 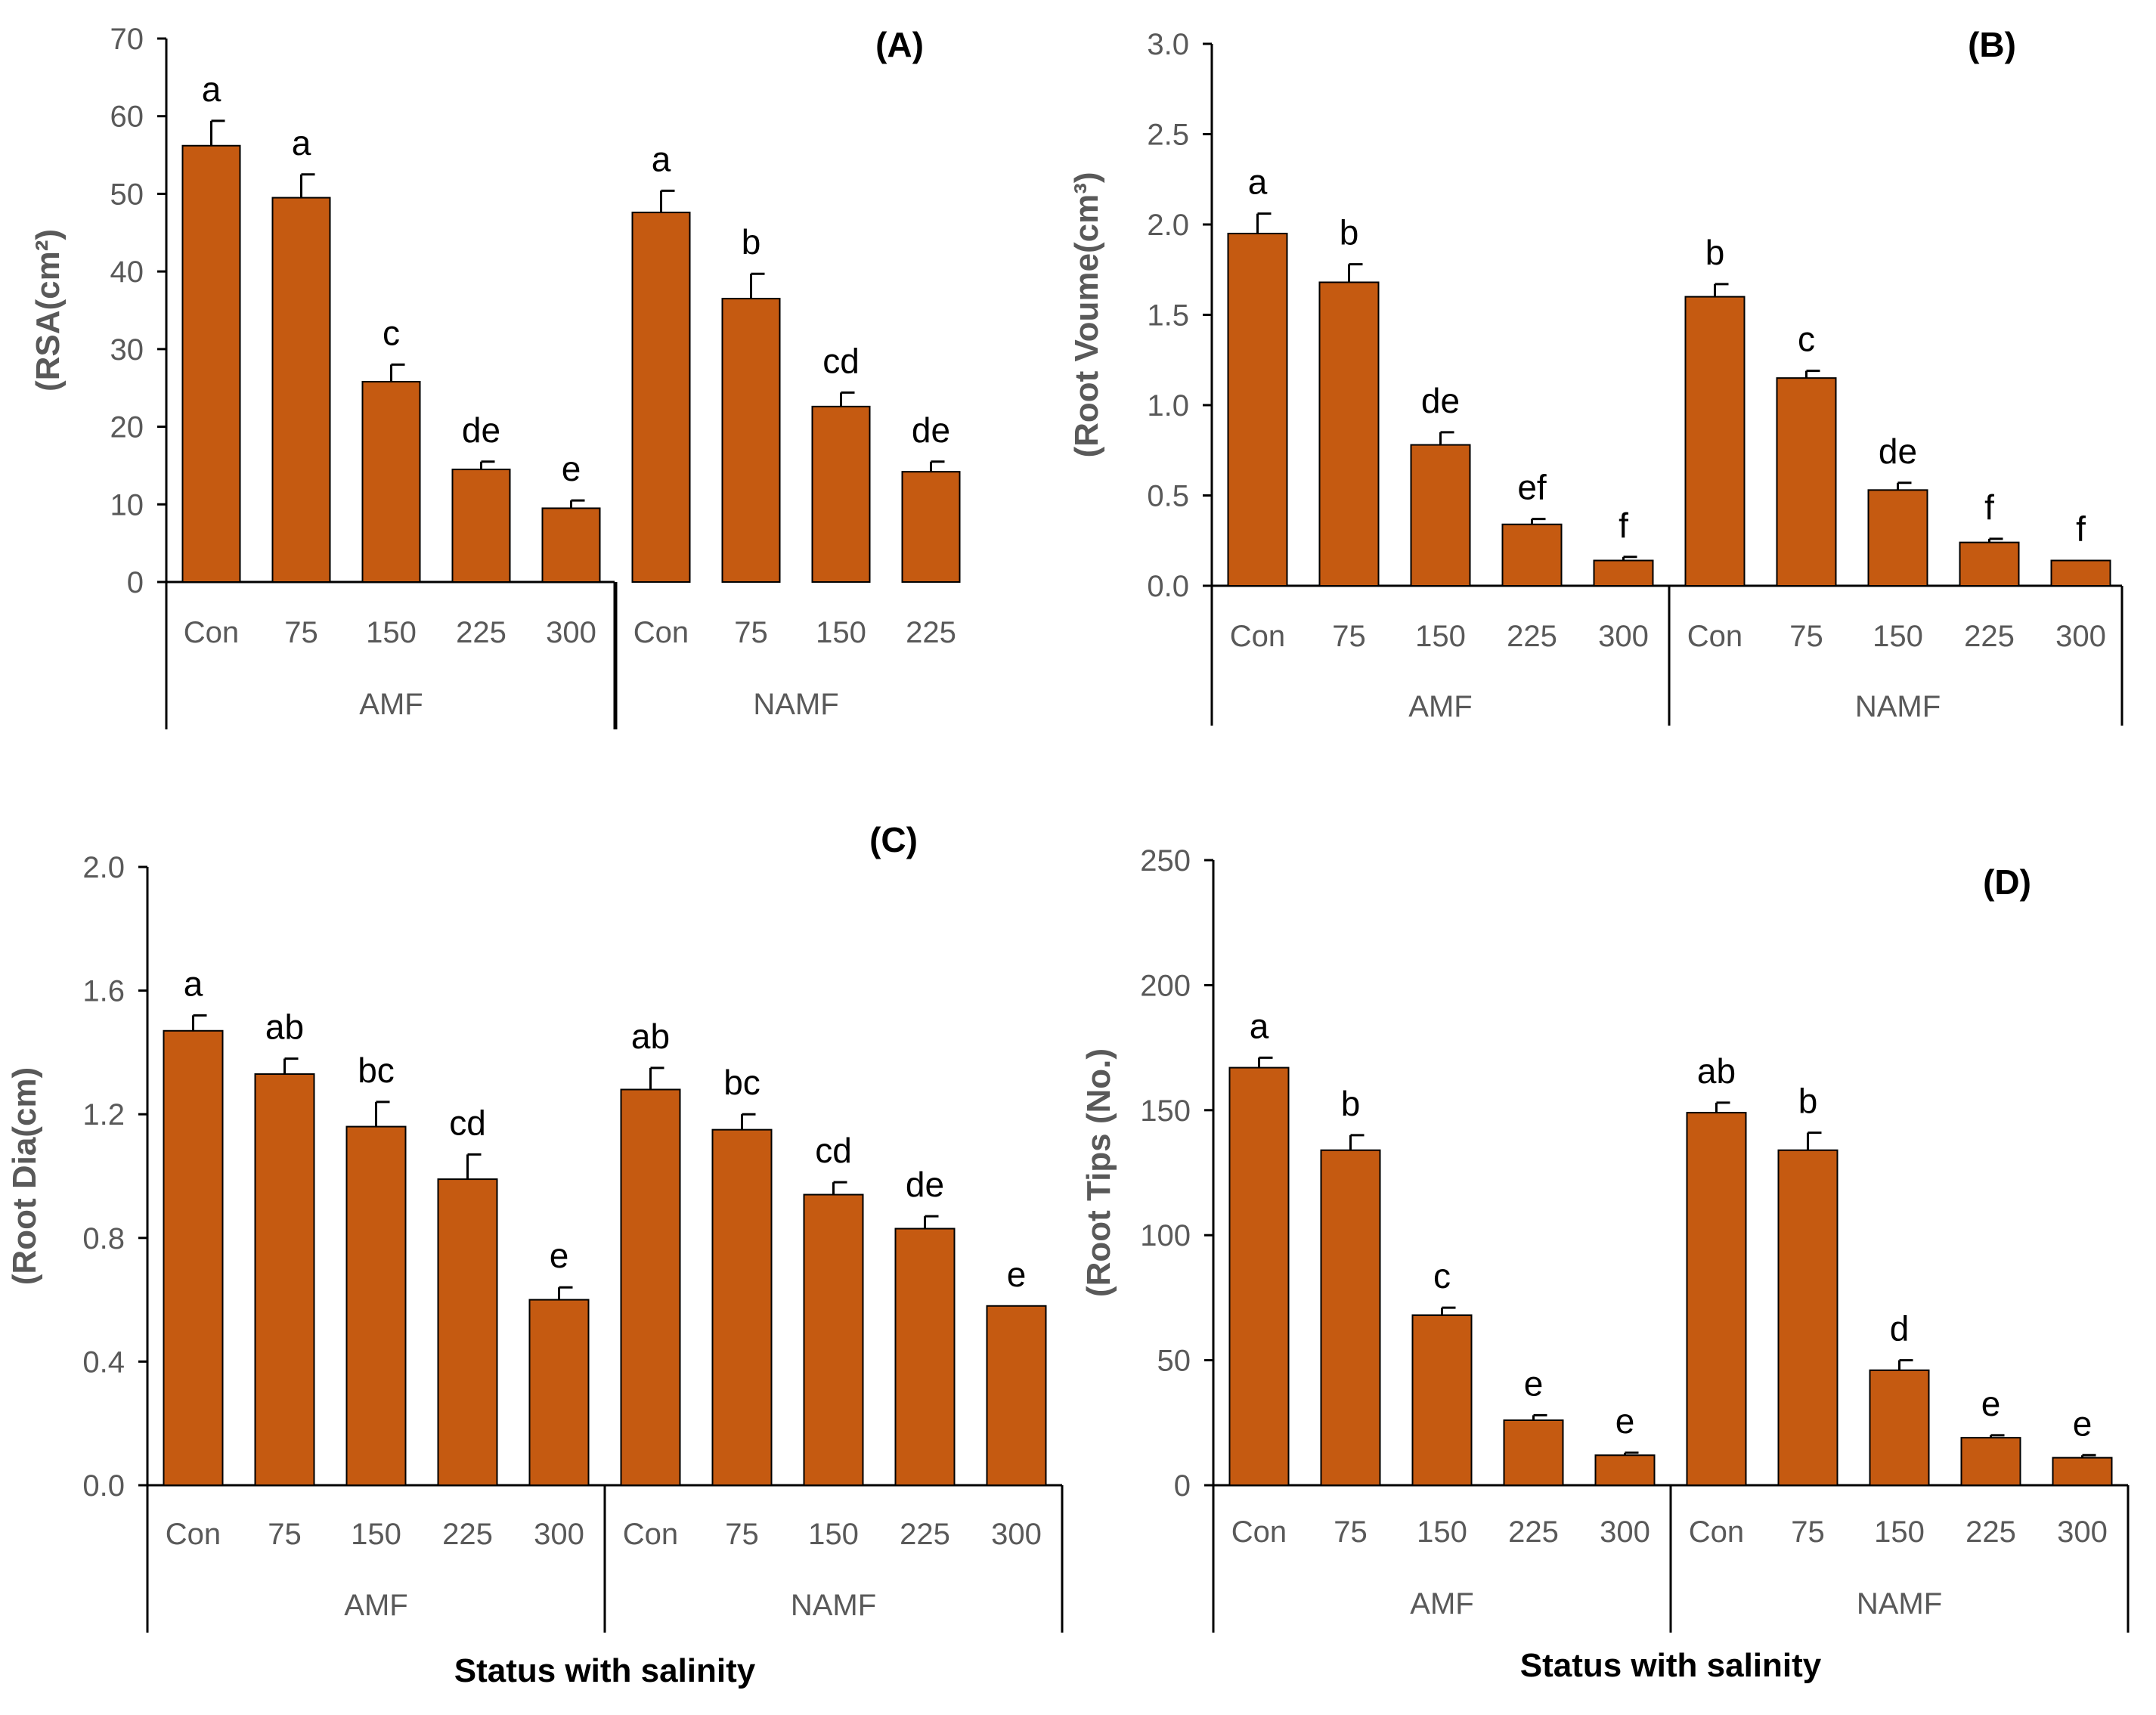 What do you see at coordinates (925, 1184) in the screenshot?
I see `panel-c-significance-letter: de` at bounding box center [925, 1184].